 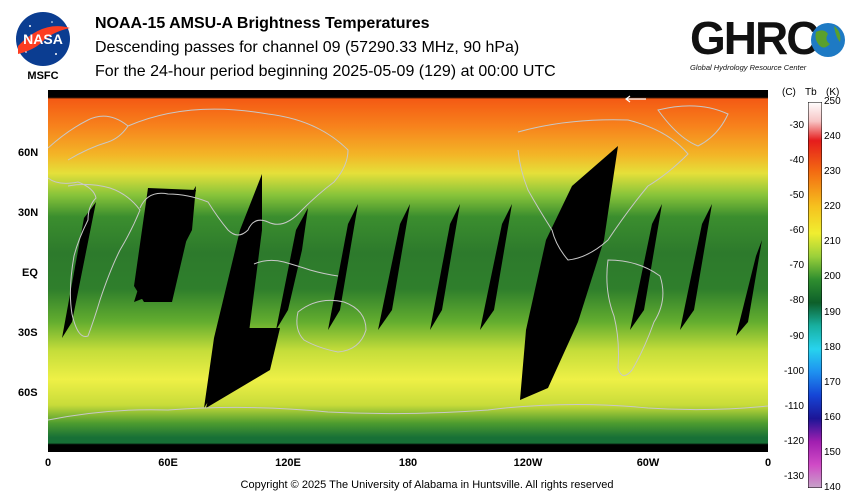 I want to click on lon-label-120e: 120E, so click(x=288, y=463).